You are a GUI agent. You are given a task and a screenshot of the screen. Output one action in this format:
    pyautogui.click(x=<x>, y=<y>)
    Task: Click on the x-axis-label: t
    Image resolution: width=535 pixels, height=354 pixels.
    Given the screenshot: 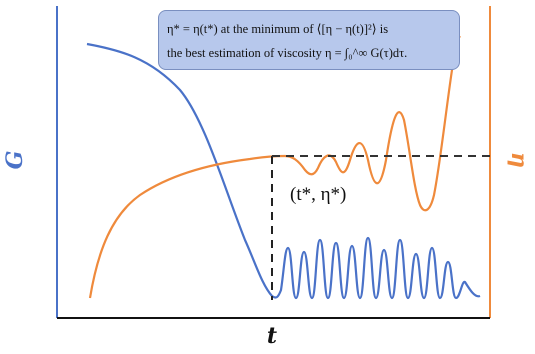 What is the action you would take?
    pyautogui.click(x=272, y=336)
    